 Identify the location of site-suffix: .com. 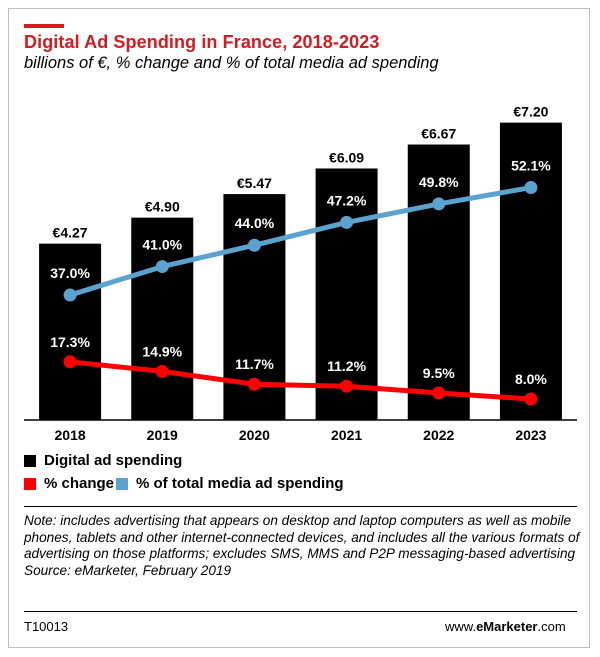
(551, 626).